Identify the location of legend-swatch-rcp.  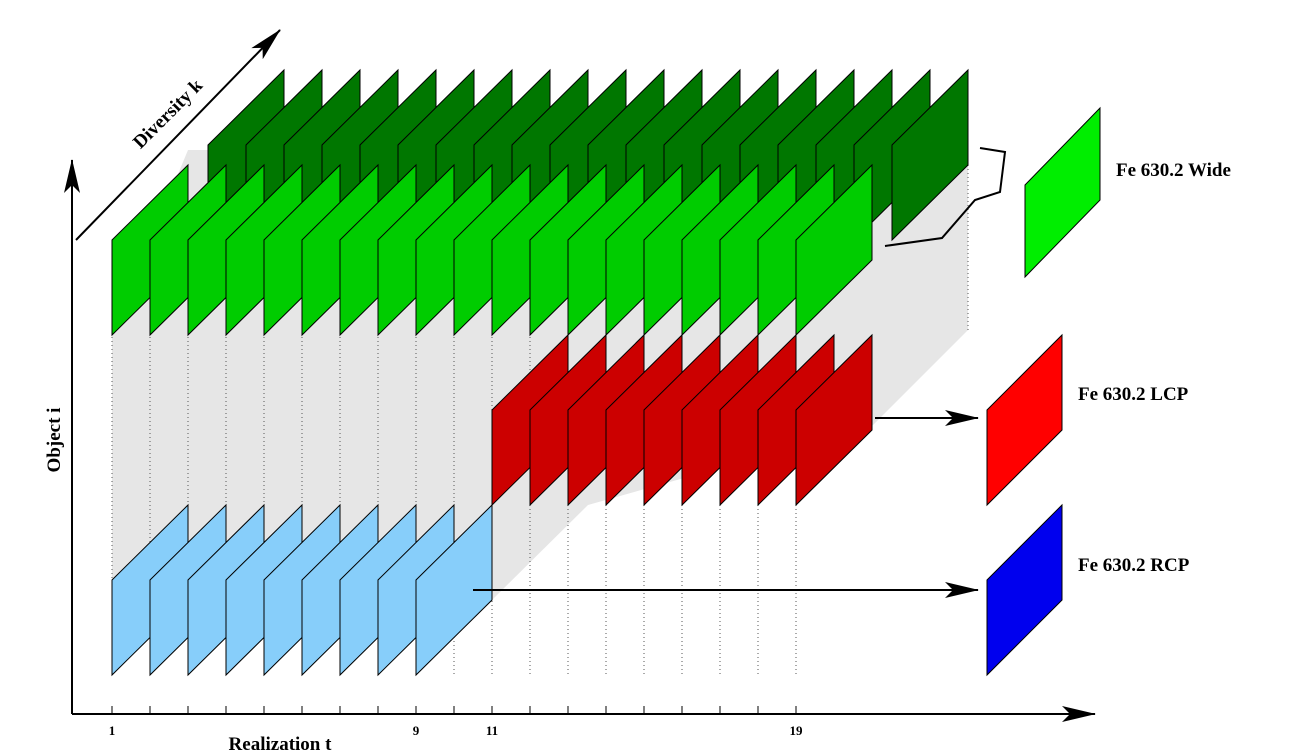
(1024, 590).